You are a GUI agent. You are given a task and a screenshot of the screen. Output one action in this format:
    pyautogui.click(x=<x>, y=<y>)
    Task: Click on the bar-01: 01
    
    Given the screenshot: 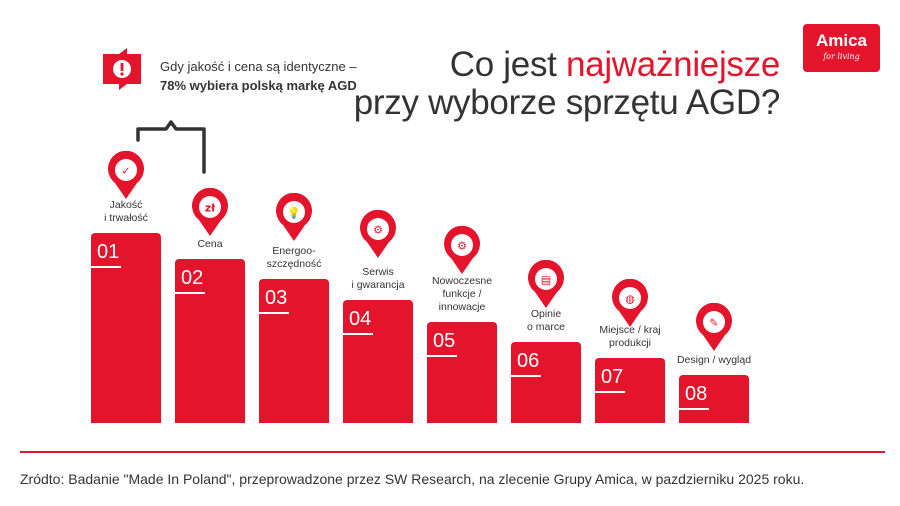 What is the action you would take?
    pyautogui.click(x=126, y=328)
    